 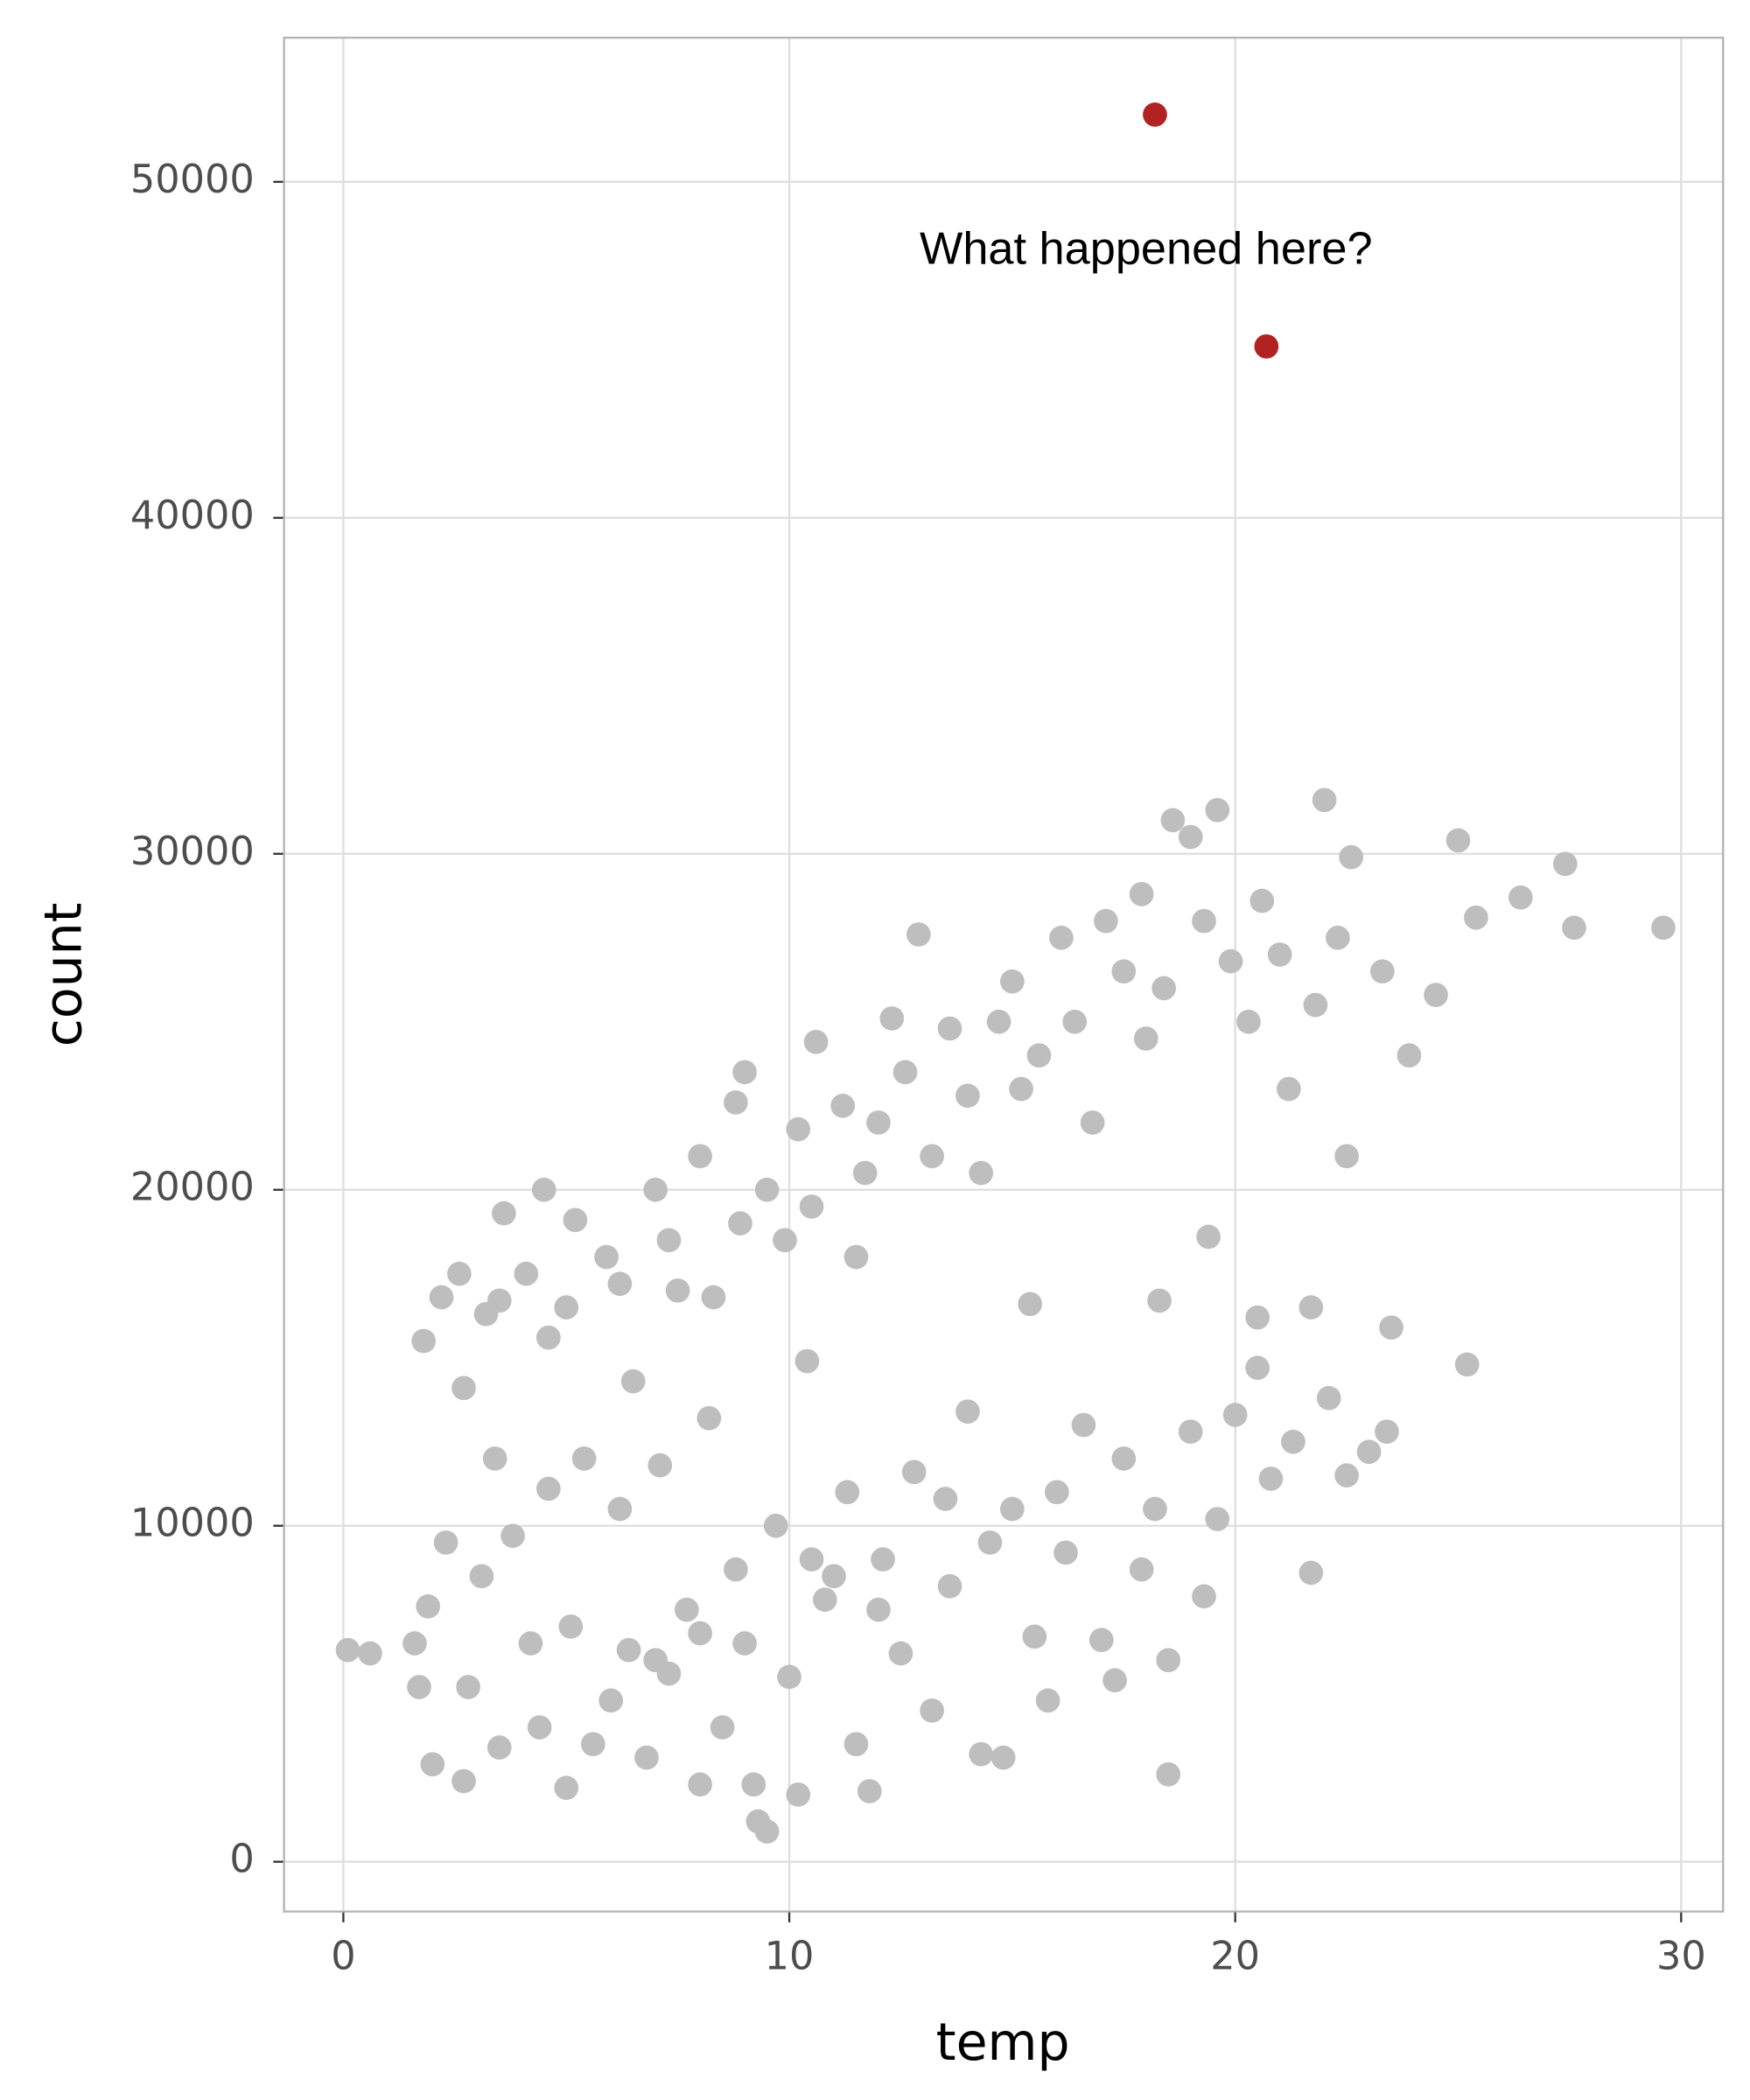 I want to click on x-tick-label: 10, so click(x=790, y=1955).